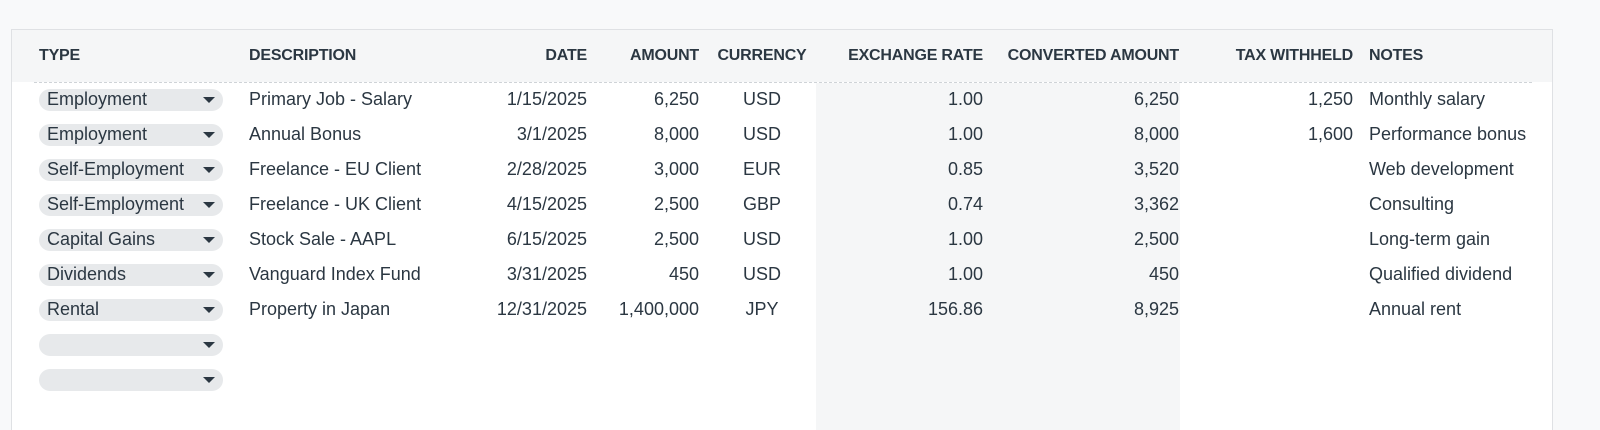  I want to click on amount-cell: 450, so click(683, 274).